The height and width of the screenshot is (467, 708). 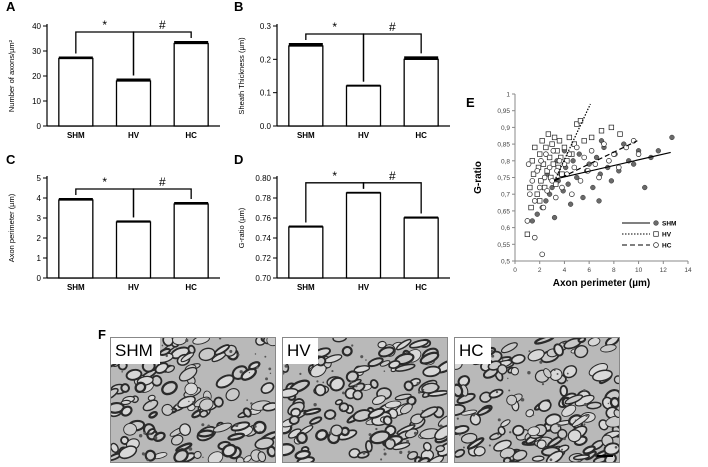 I want to click on y-tick-label: 0.0, so click(x=266, y=126).